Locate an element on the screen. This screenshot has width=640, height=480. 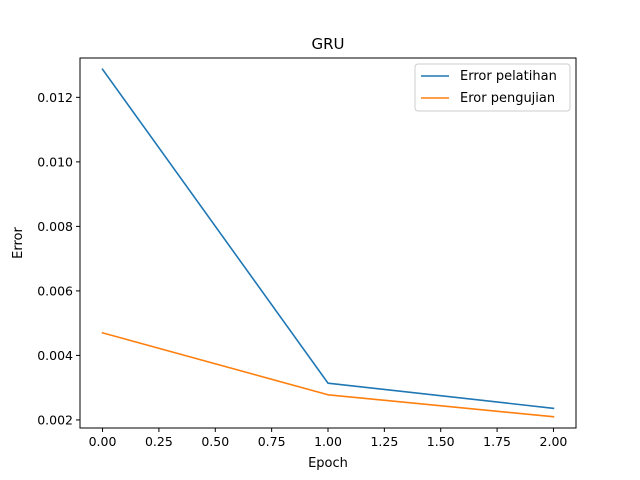
x-tick-label: 1.25 is located at coordinates (384, 441).